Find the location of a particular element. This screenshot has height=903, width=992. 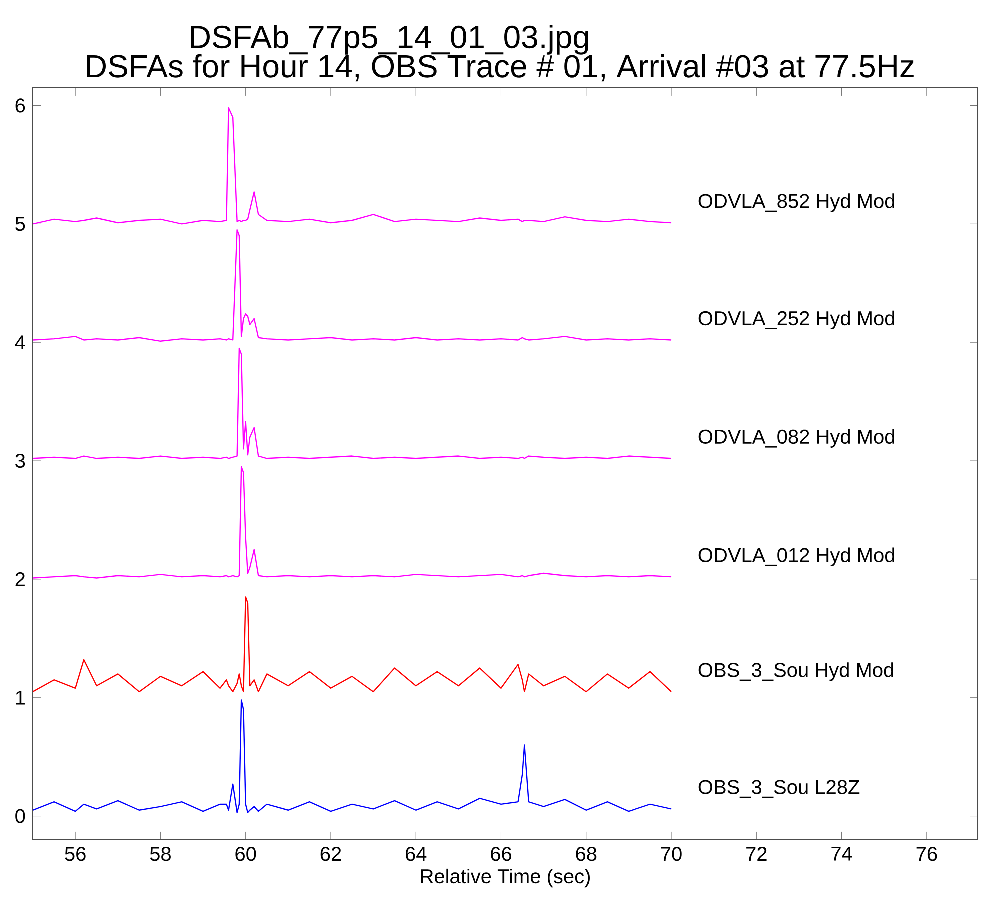

x-tick-label: 64 is located at coordinates (416, 854).